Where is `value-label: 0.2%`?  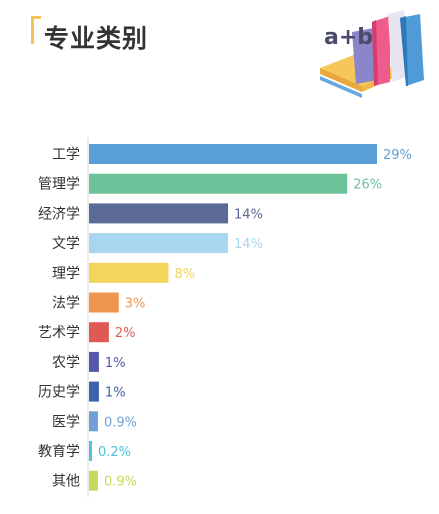
value-label: 0.2% is located at coordinates (114, 452).